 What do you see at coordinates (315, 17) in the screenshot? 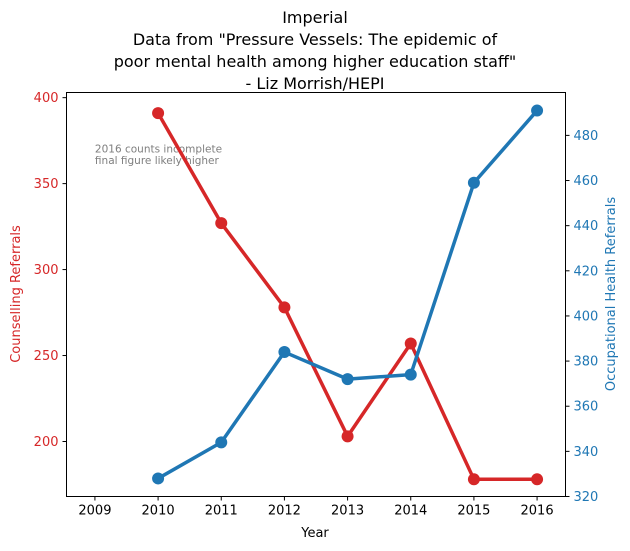
I see `title-line-1: Imperial` at bounding box center [315, 17].